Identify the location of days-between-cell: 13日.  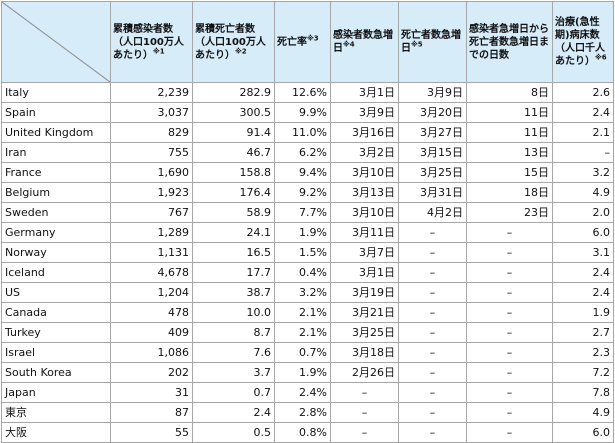
(509, 152).